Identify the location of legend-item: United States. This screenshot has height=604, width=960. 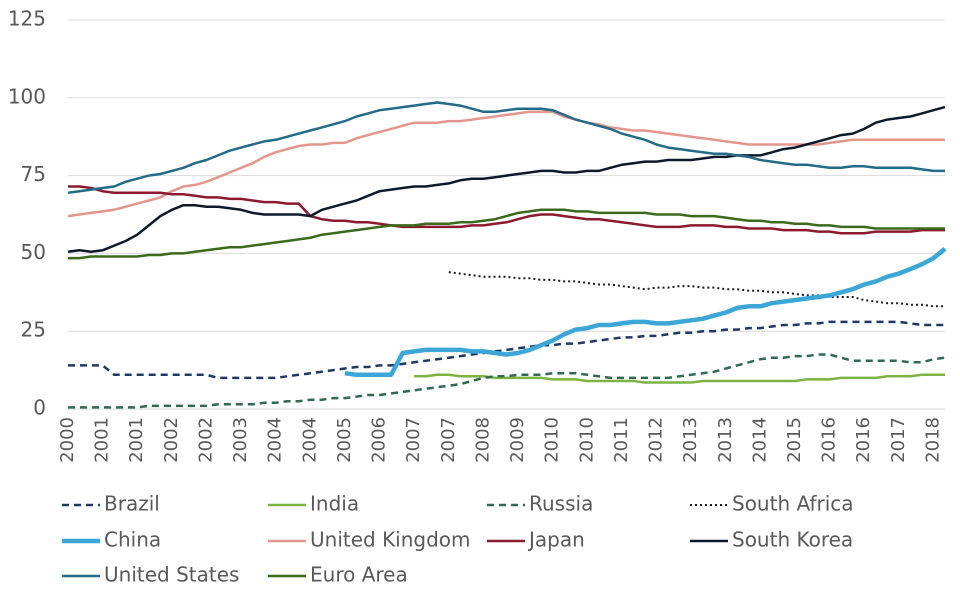
(150, 575).